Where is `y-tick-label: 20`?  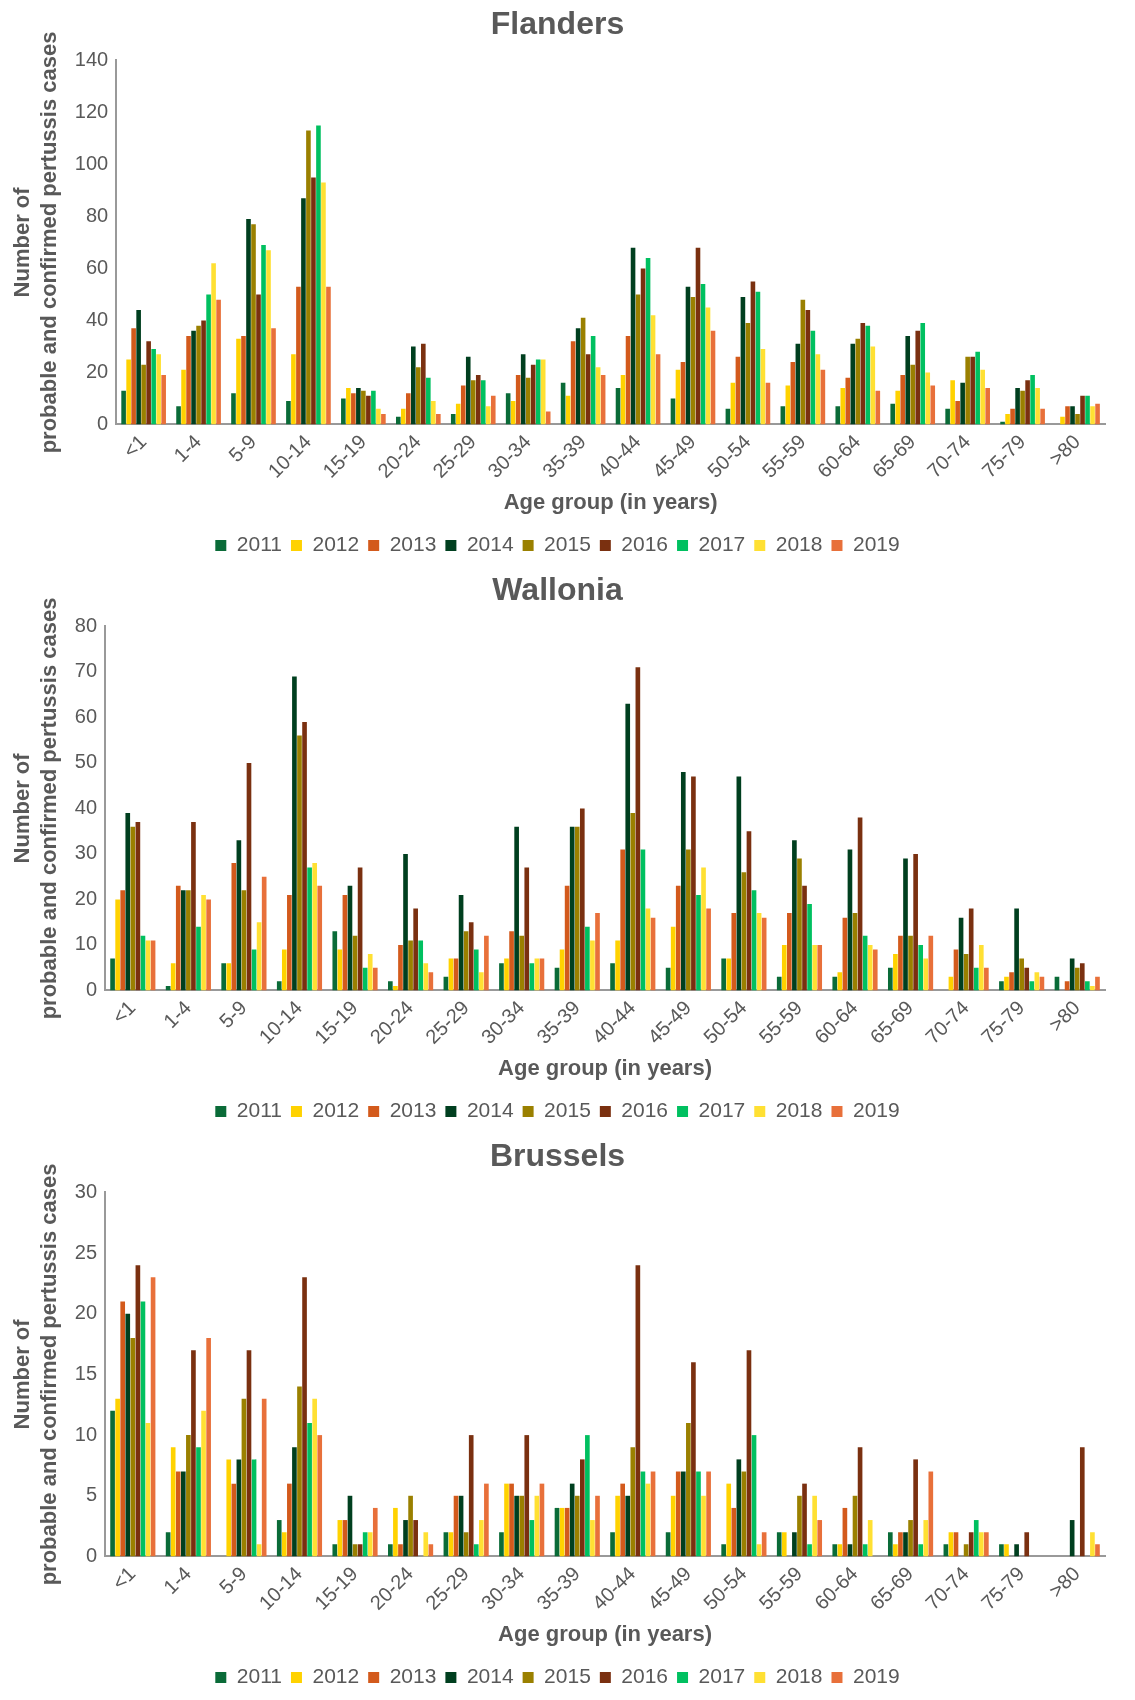
y-tick-label: 20 is located at coordinates (97, 370).